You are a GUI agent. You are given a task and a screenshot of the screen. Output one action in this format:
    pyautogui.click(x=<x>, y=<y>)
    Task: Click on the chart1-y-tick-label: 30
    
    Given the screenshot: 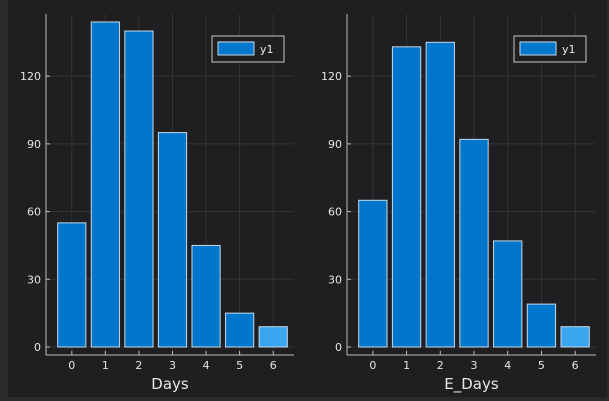 What is the action you would take?
    pyautogui.click(x=34, y=279)
    